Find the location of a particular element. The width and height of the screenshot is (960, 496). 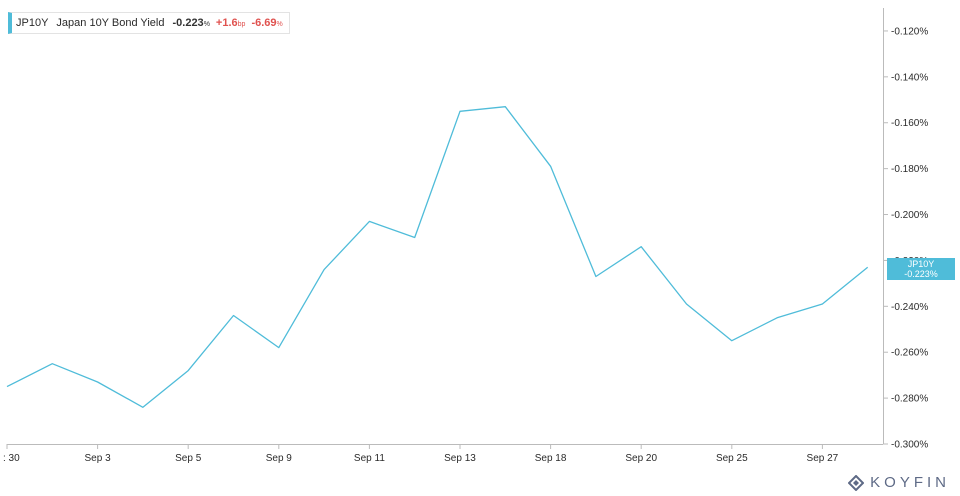

x-tick-label: Sep 25 is located at coordinates (732, 458).